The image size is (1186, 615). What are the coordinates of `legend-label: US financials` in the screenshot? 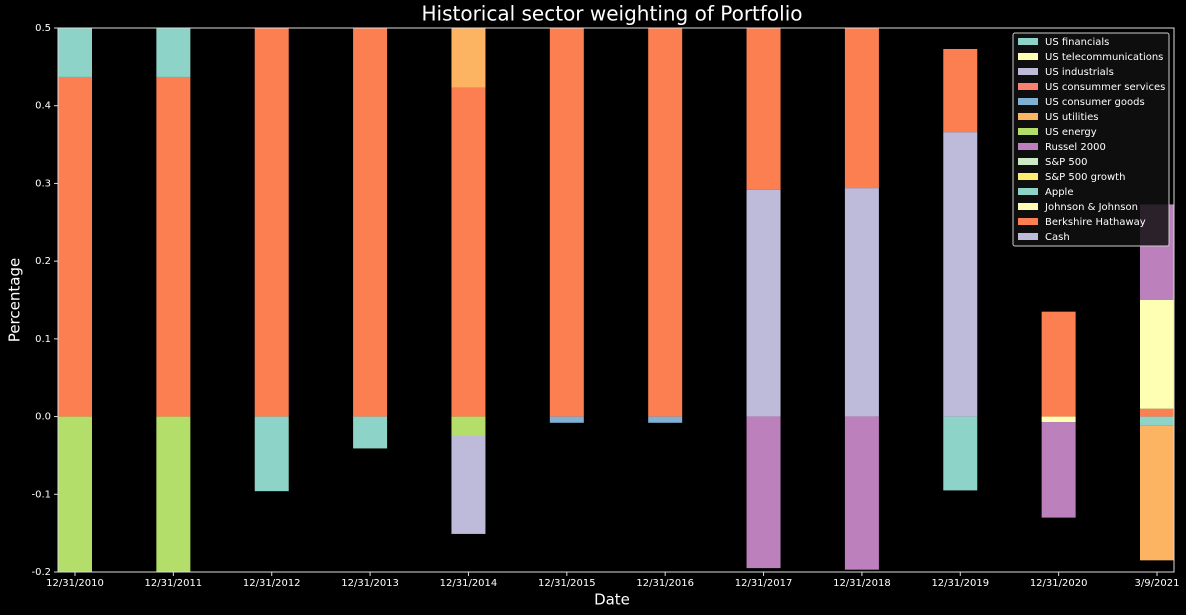 It's located at (1077, 42).